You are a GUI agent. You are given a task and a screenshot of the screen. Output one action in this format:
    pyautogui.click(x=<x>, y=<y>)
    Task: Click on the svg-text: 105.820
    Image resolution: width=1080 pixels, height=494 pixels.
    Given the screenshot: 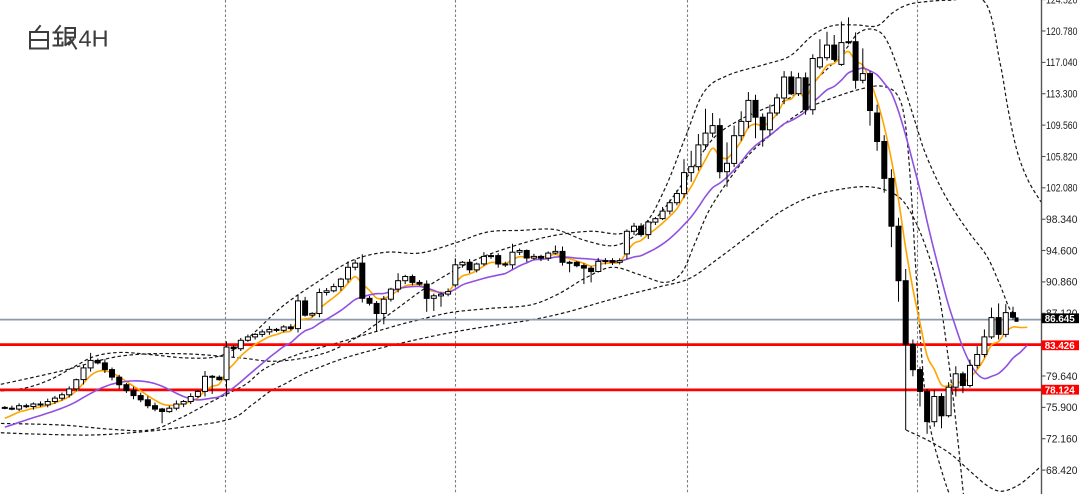 What is the action you would take?
    pyautogui.click(x=1062, y=157)
    